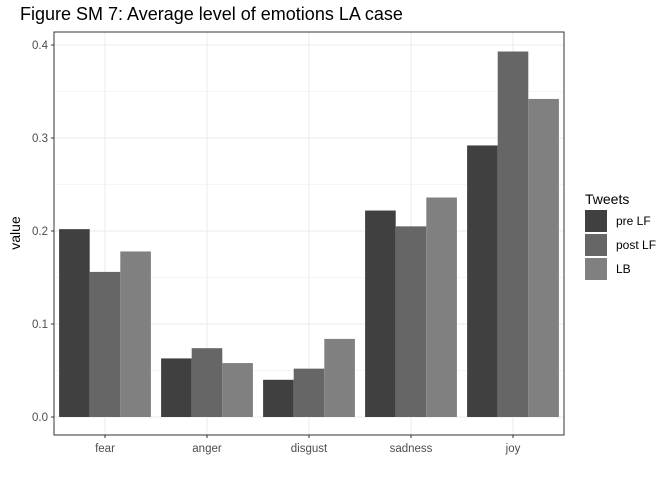  Describe the element at coordinates (339, 377) in the screenshot. I see `bar-disgust-lb` at that location.